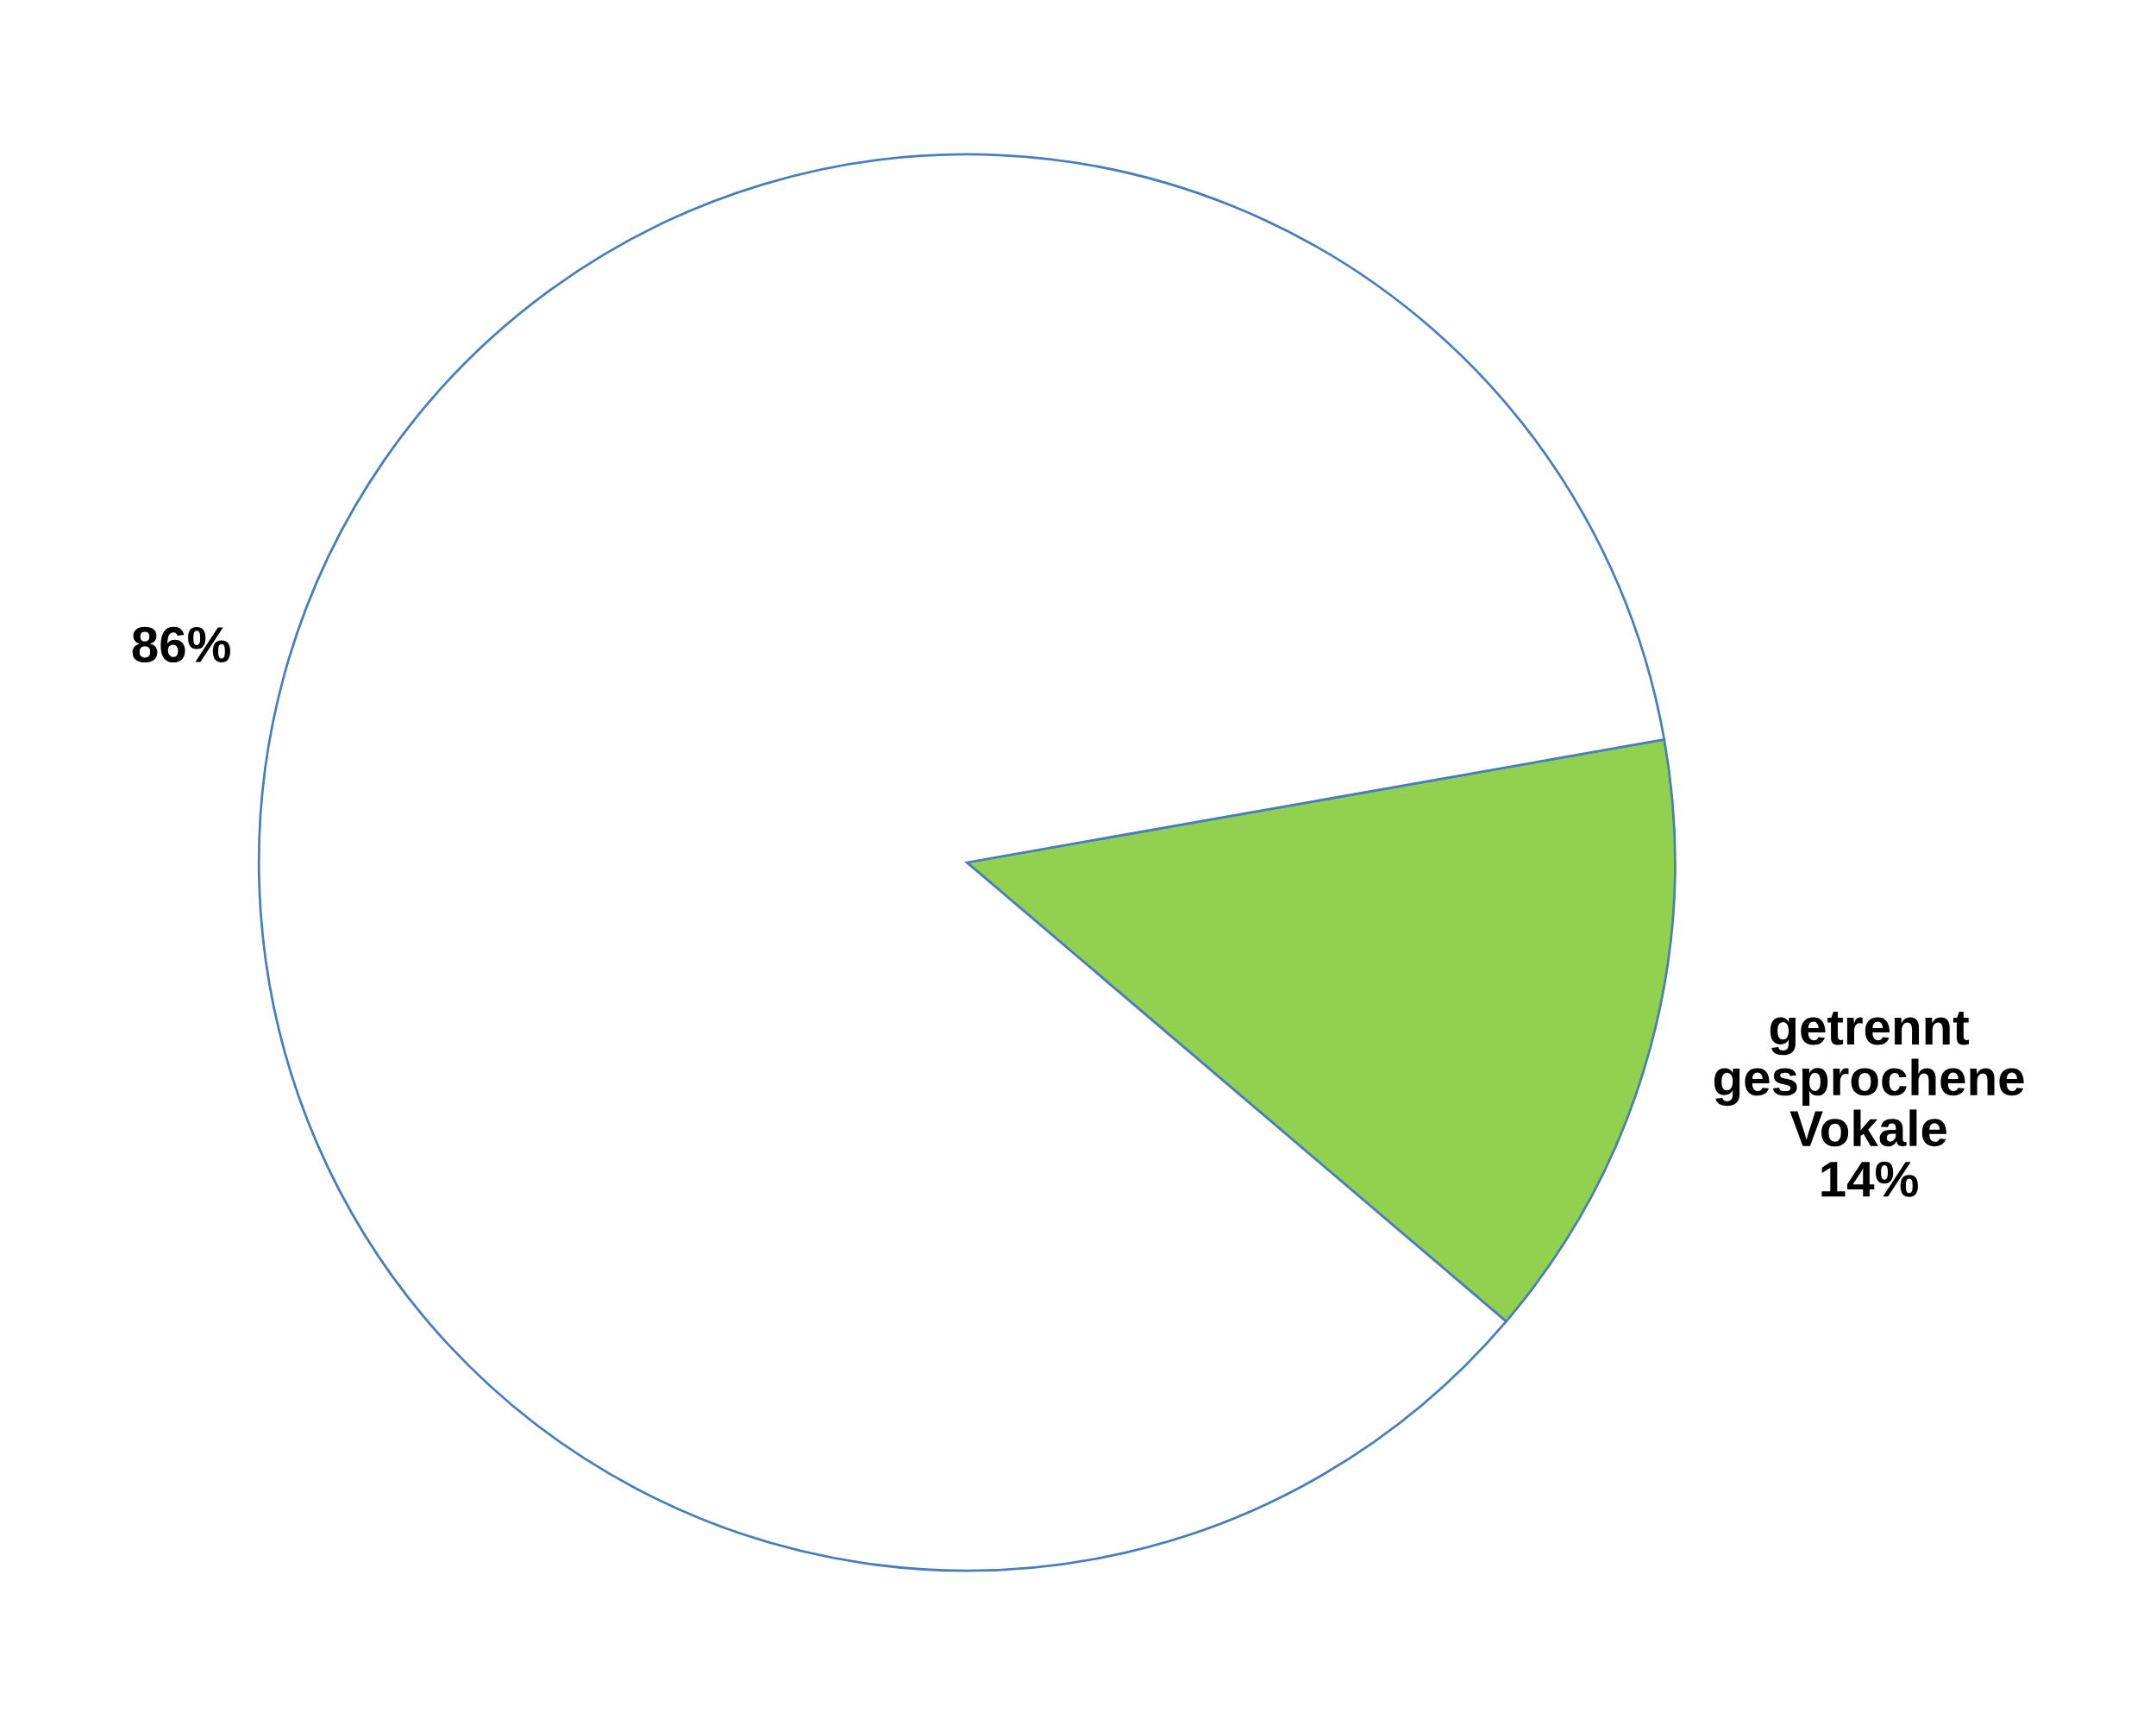  I want to click on data-label: 86%, so click(181, 645).